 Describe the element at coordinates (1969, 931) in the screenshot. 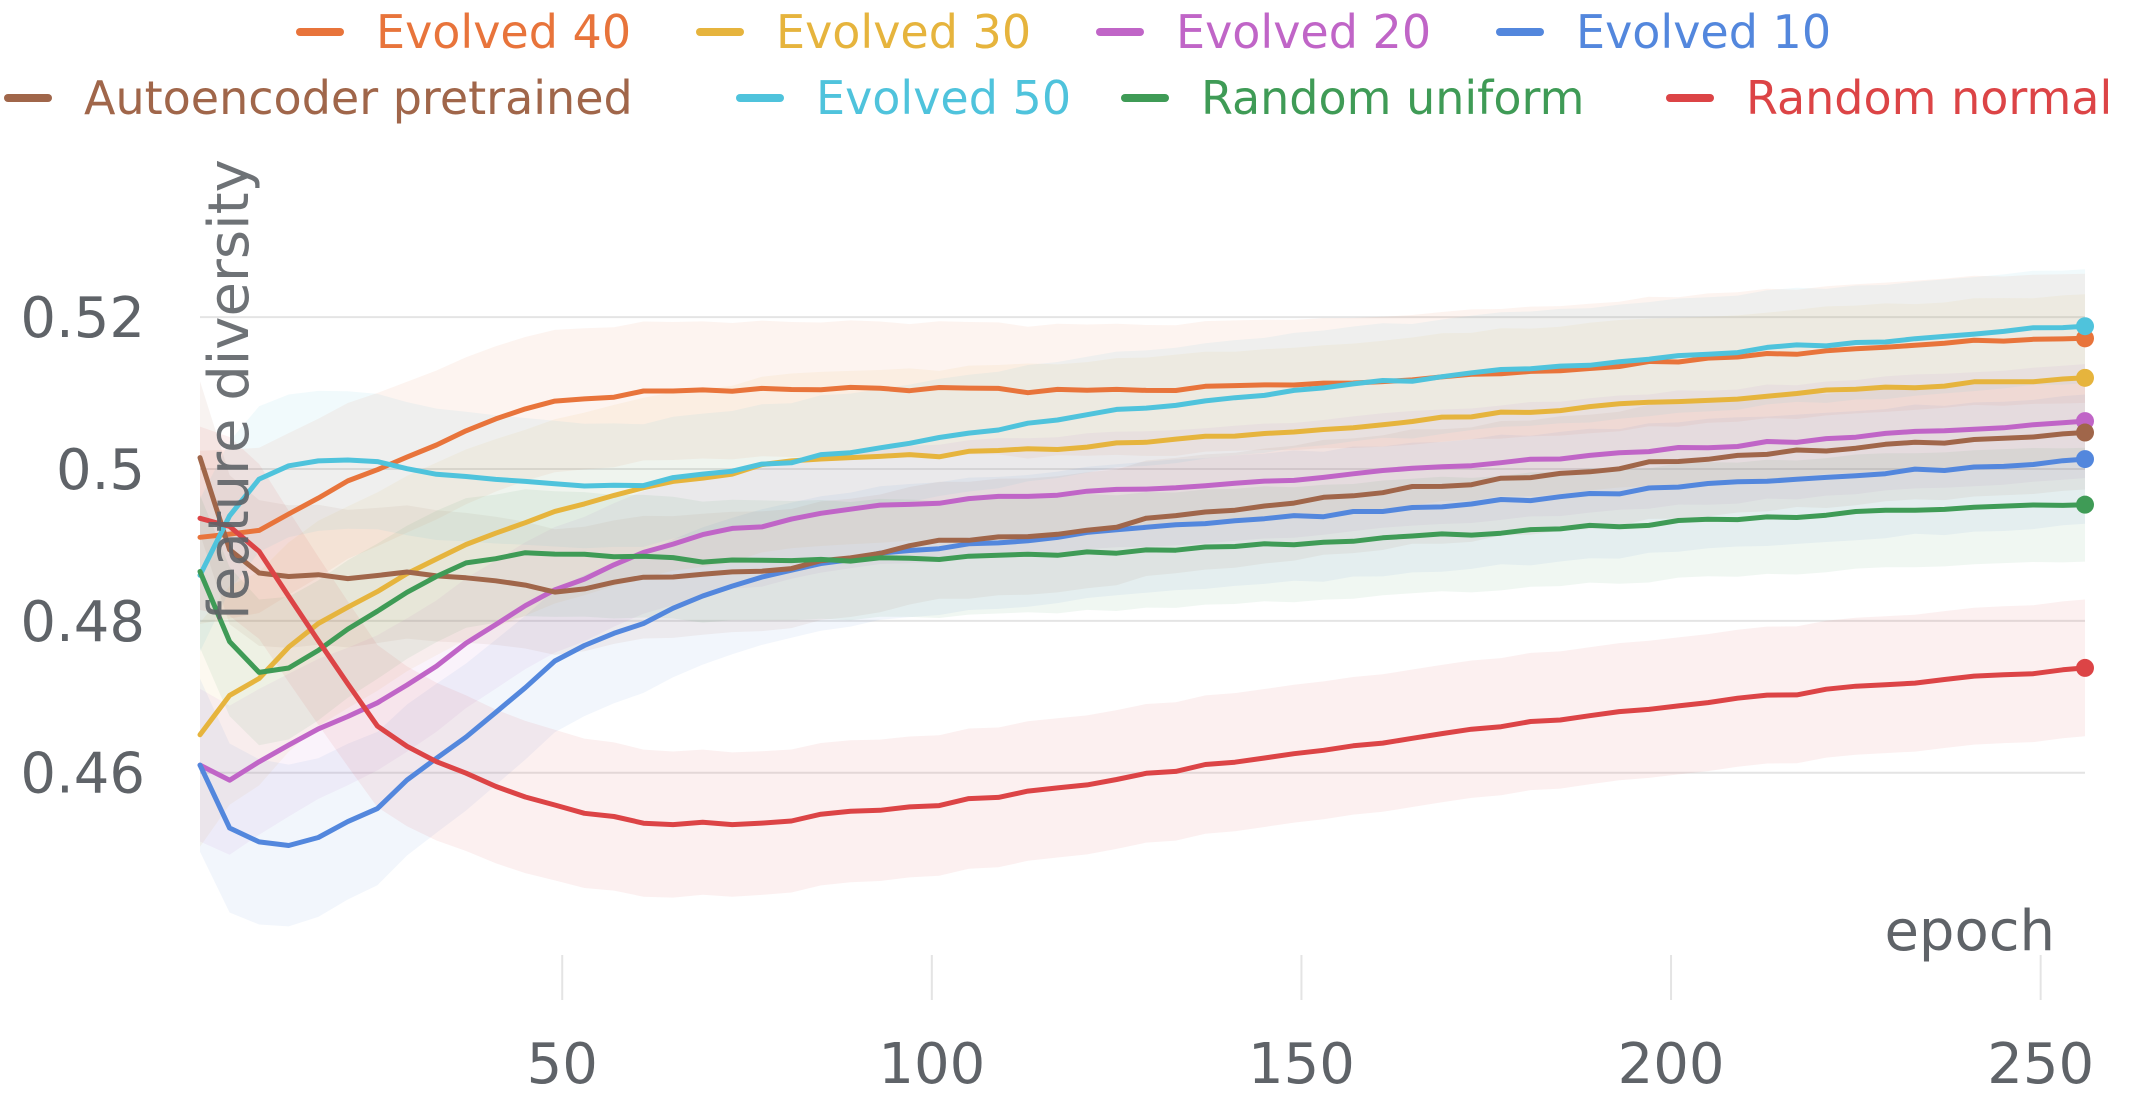

I see `x-axis-label: epoch` at that location.